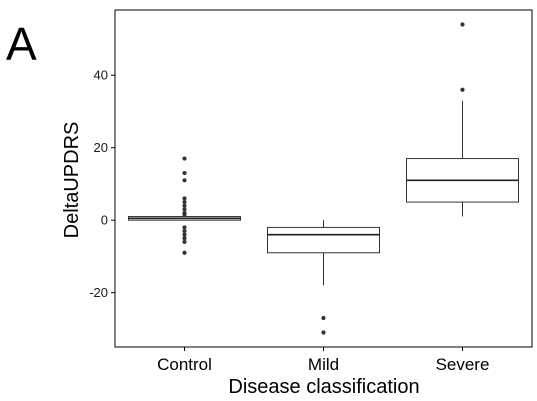  Describe the element at coordinates (323, 364) in the screenshot. I see `x-tick-label-mild: Mild` at that location.